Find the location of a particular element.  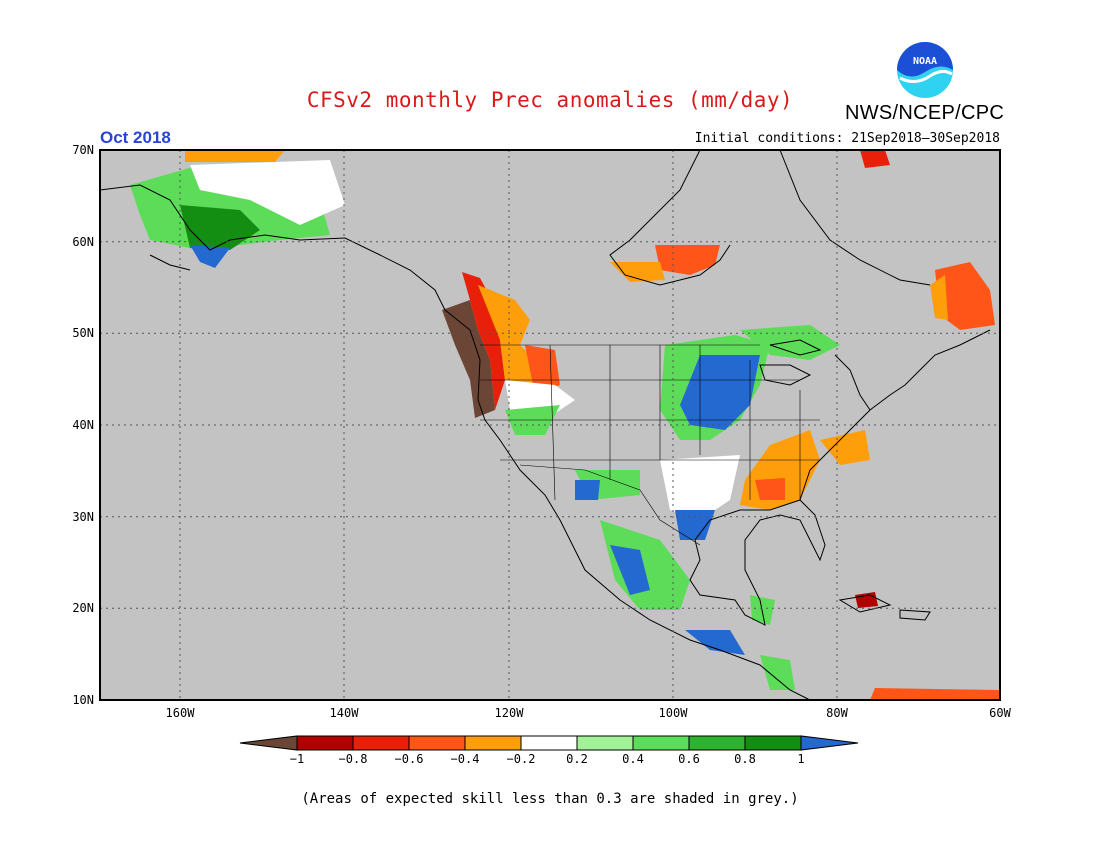

lon-label: 100W is located at coordinates (674, 713).